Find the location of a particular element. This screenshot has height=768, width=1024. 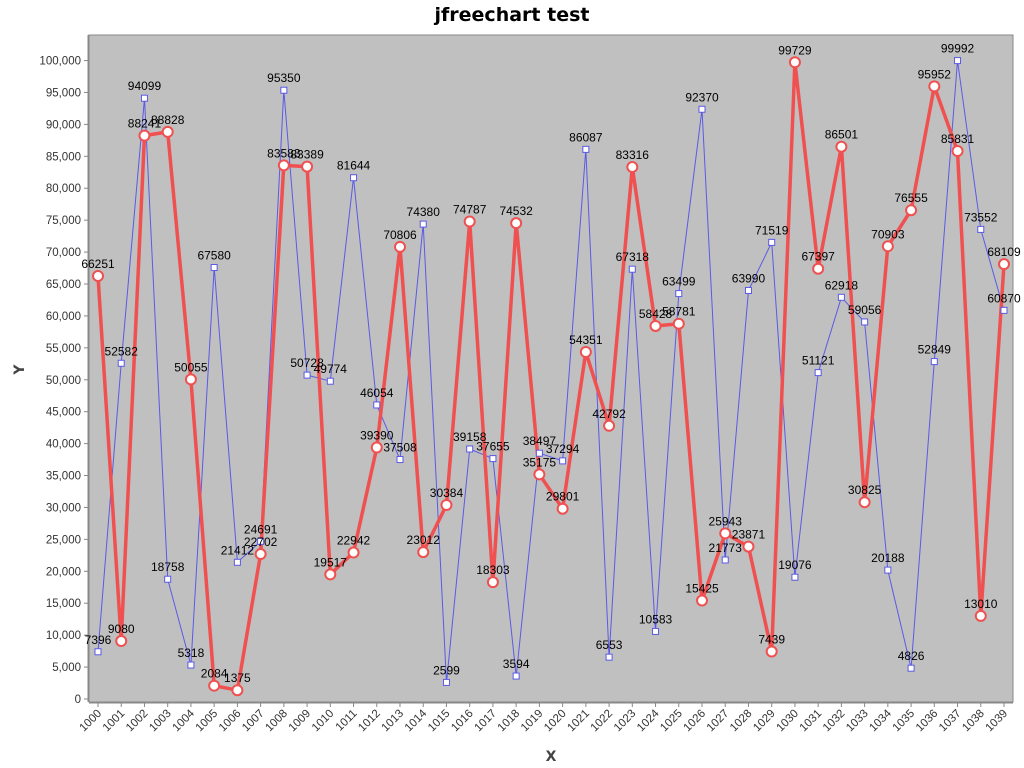

data-label: 2599 is located at coordinates (446, 670).